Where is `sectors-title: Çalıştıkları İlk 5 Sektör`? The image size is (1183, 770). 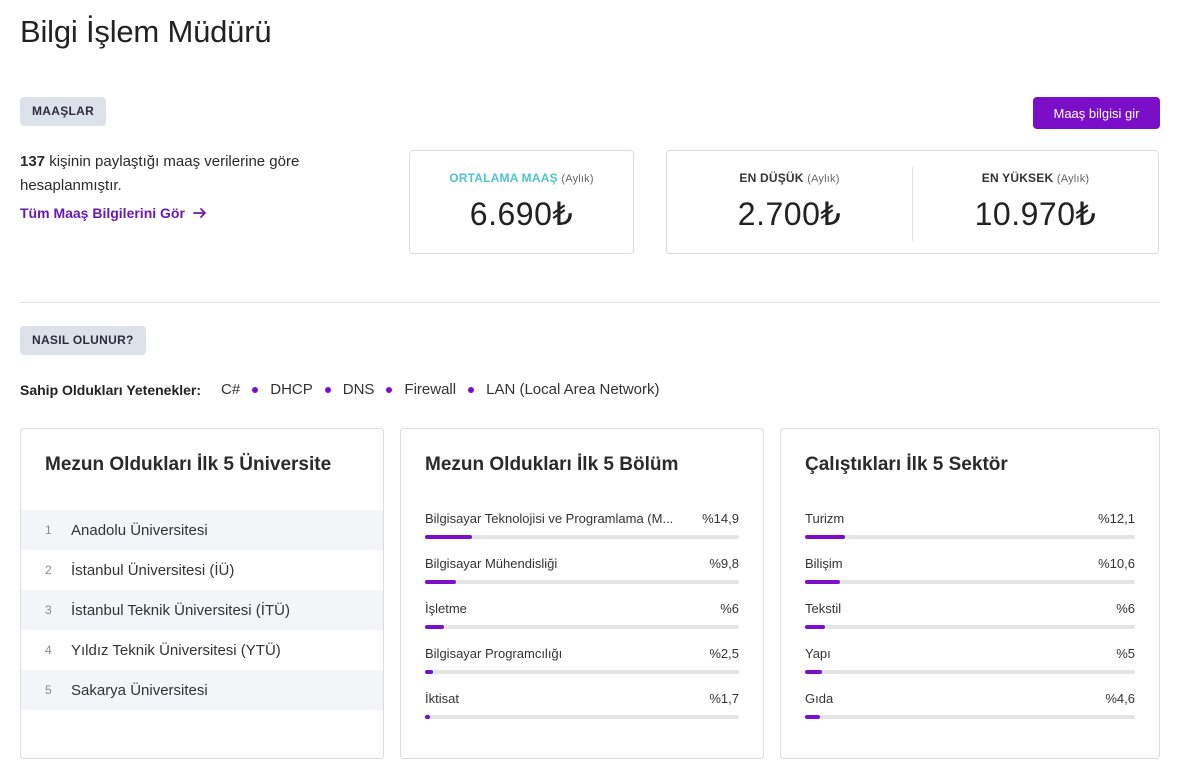 sectors-title: Çalıştıkları İlk 5 Sektör is located at coordinates (906, 464).